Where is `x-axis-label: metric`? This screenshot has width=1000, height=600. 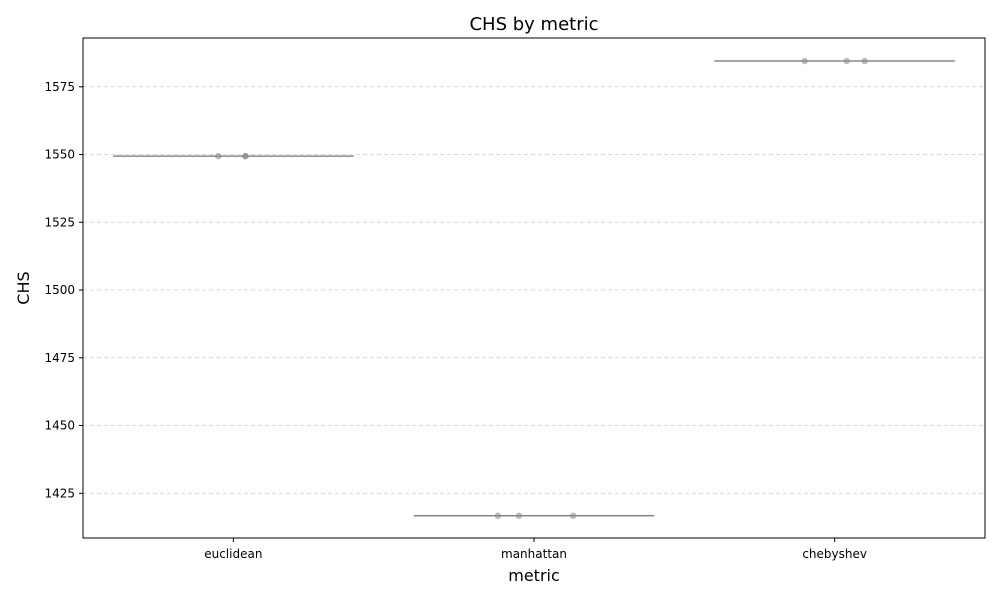 x-axis-label: metric is located at coordinates (534, 575).